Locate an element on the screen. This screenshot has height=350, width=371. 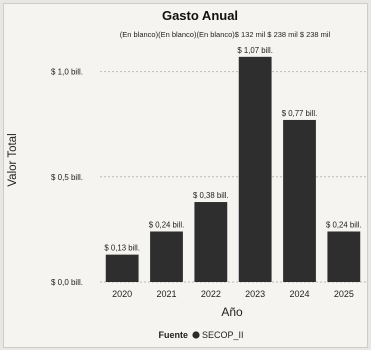
data-label: $ 0,38 bill. is located at coordinates (211, 195).